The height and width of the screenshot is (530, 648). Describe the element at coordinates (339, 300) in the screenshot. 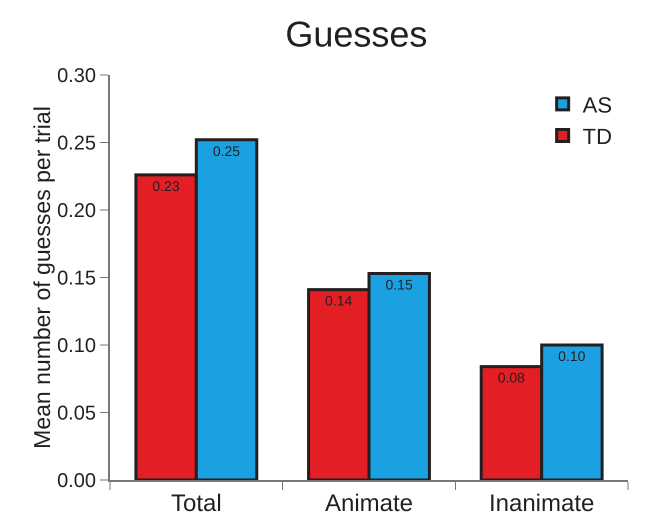

I see `data-label: 0.14` at that location.